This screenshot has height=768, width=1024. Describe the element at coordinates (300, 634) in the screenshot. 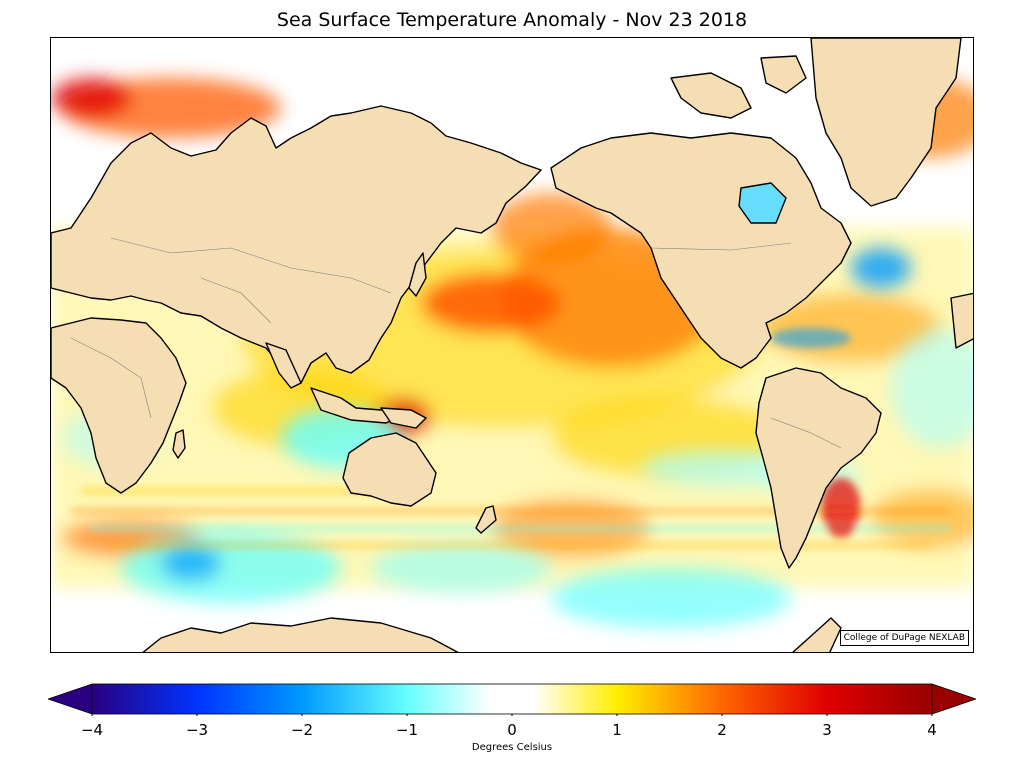

I see `land-antarctica` at that location.